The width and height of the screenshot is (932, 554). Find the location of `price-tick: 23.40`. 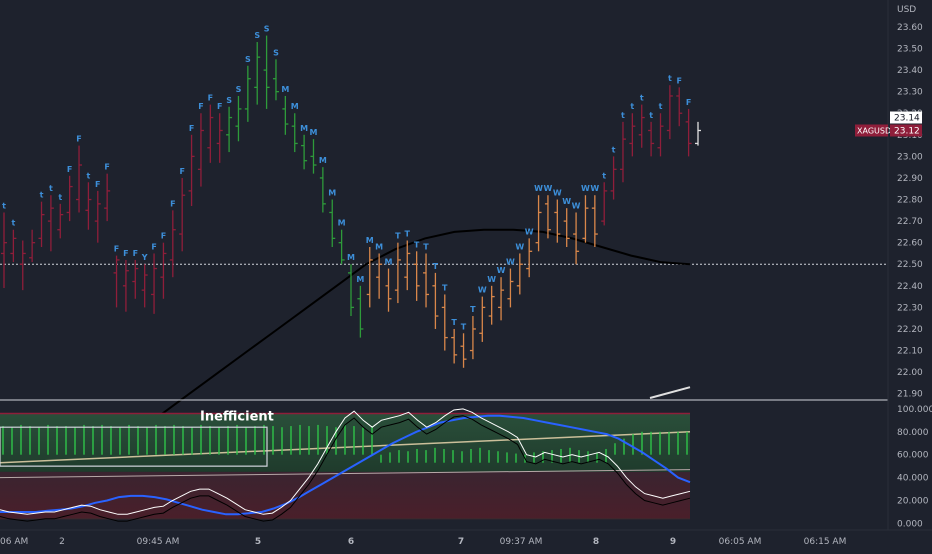

price-tick: 23.40 is located at coordinates (910, 71).